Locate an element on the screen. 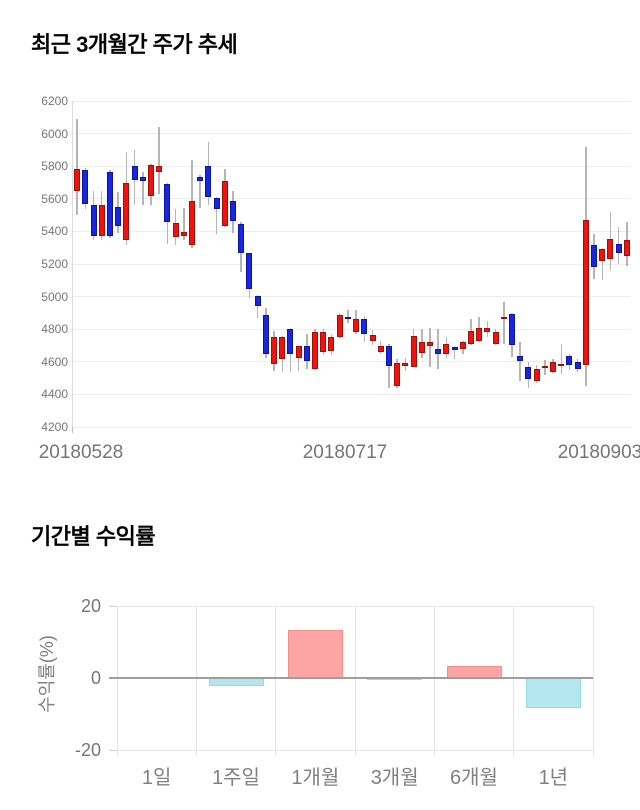 The width and height of the screenshot is (640, 810). price-y-tick-label: 4600 is located at coordinates (54, 361).